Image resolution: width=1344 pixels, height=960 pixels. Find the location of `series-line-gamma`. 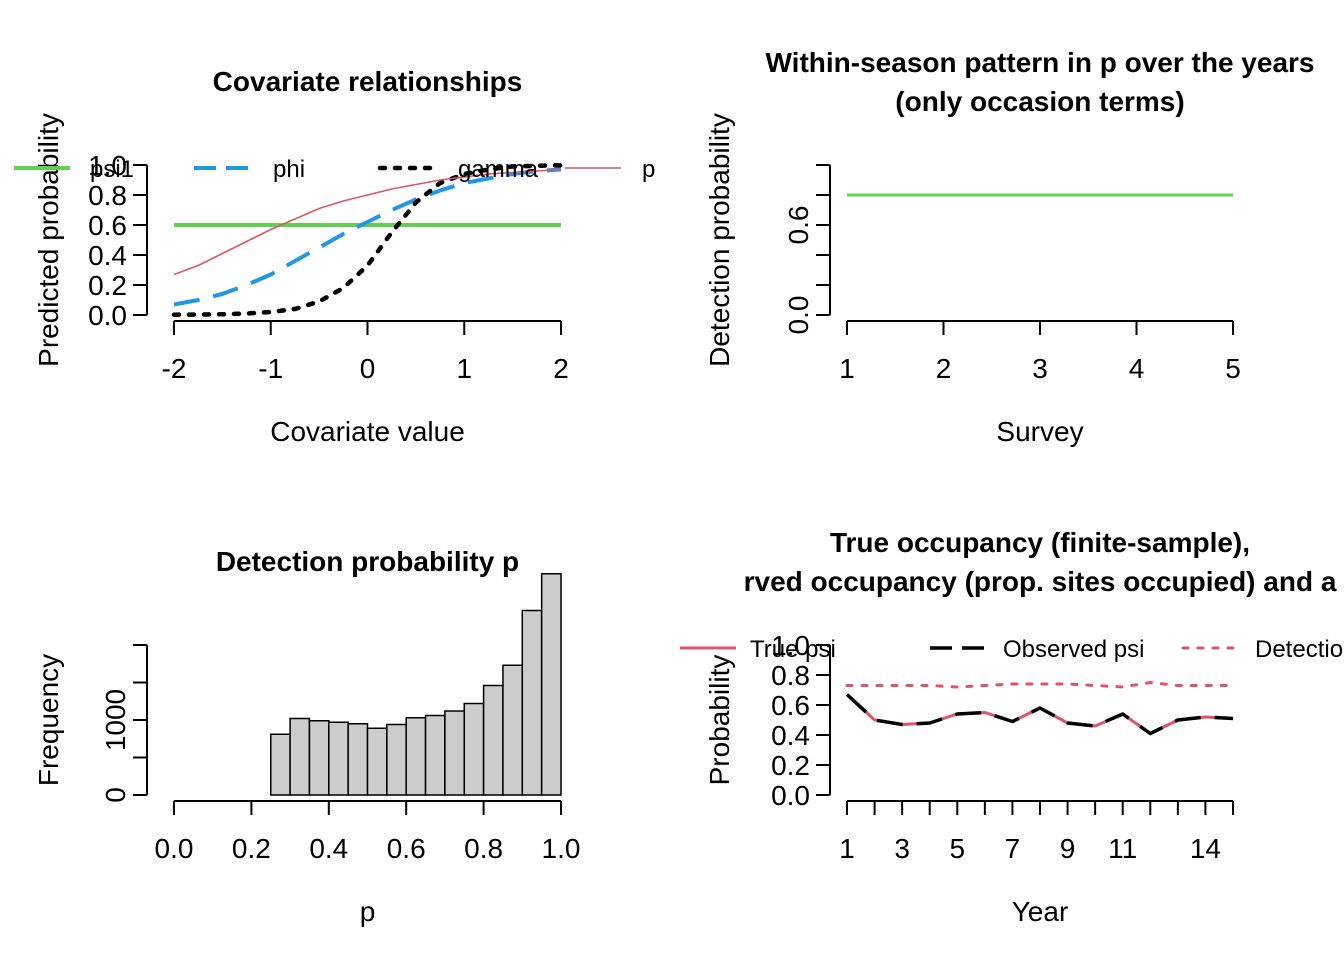

series-line-gamma is located at coordinates (367, 240).